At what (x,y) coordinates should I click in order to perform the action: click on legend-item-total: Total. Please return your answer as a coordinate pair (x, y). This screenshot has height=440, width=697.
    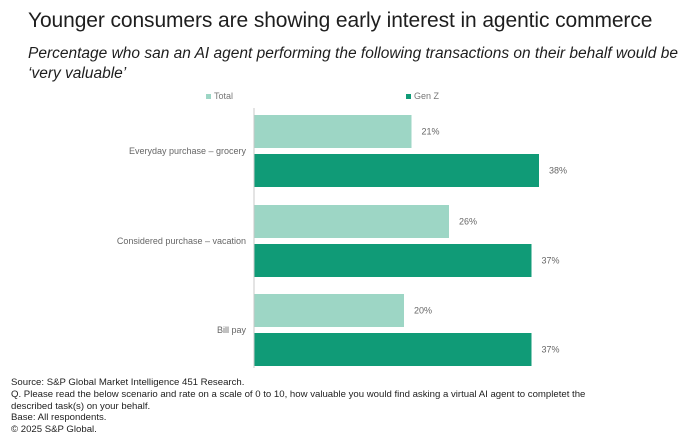
    Looking at the image, I should click on (219, 96).